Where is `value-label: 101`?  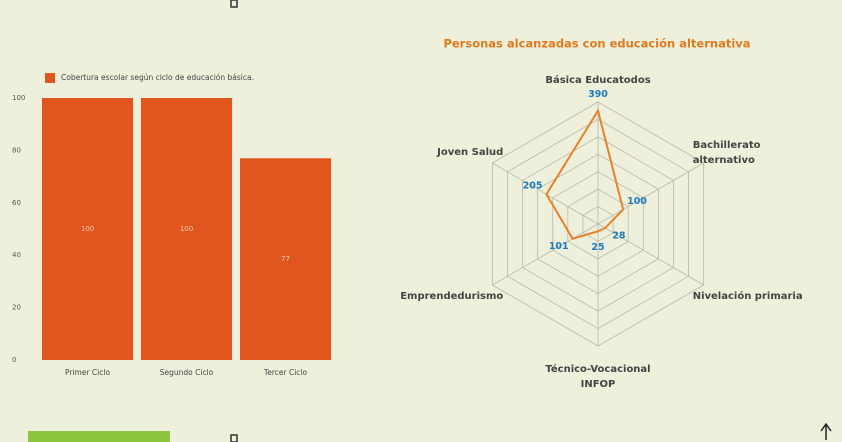 value-label: 101 is located at coordinates (559, 246).